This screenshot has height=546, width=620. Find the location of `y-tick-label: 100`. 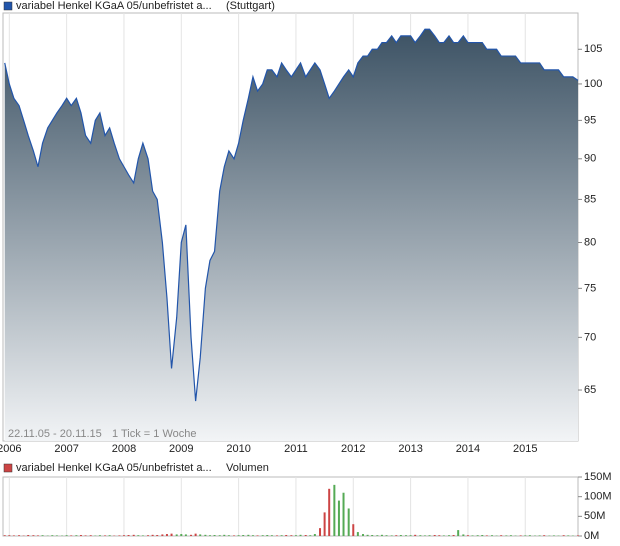

y-tick-label: 100 is located at coordinates (593, 84).